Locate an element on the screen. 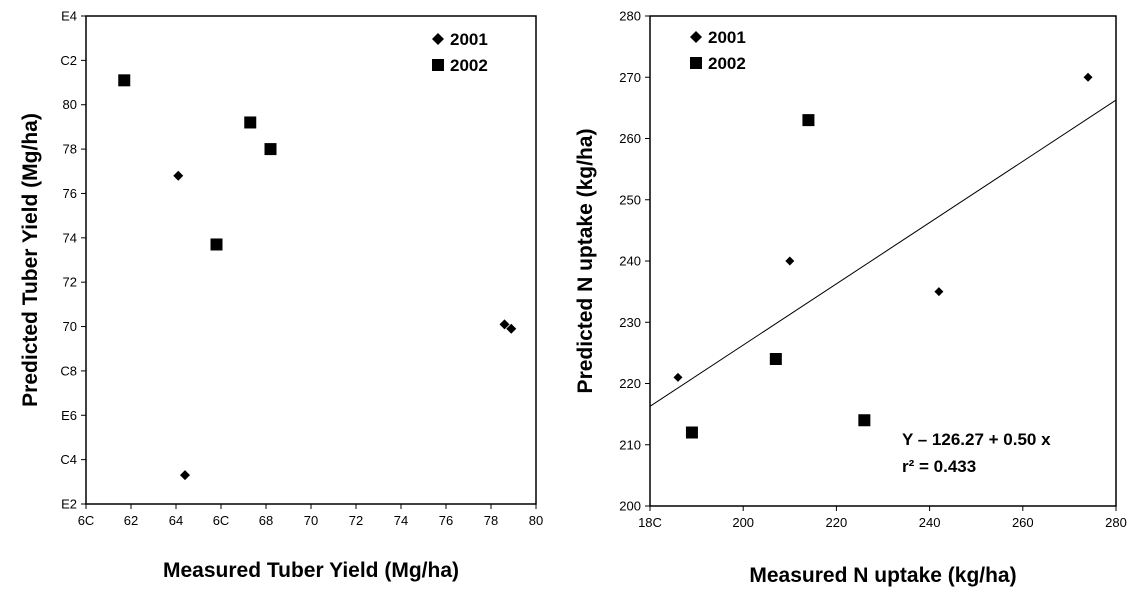 The width and height of the screenshot is (1134, 594). y-tick-label: 220 is located at coordinates (630, 383).